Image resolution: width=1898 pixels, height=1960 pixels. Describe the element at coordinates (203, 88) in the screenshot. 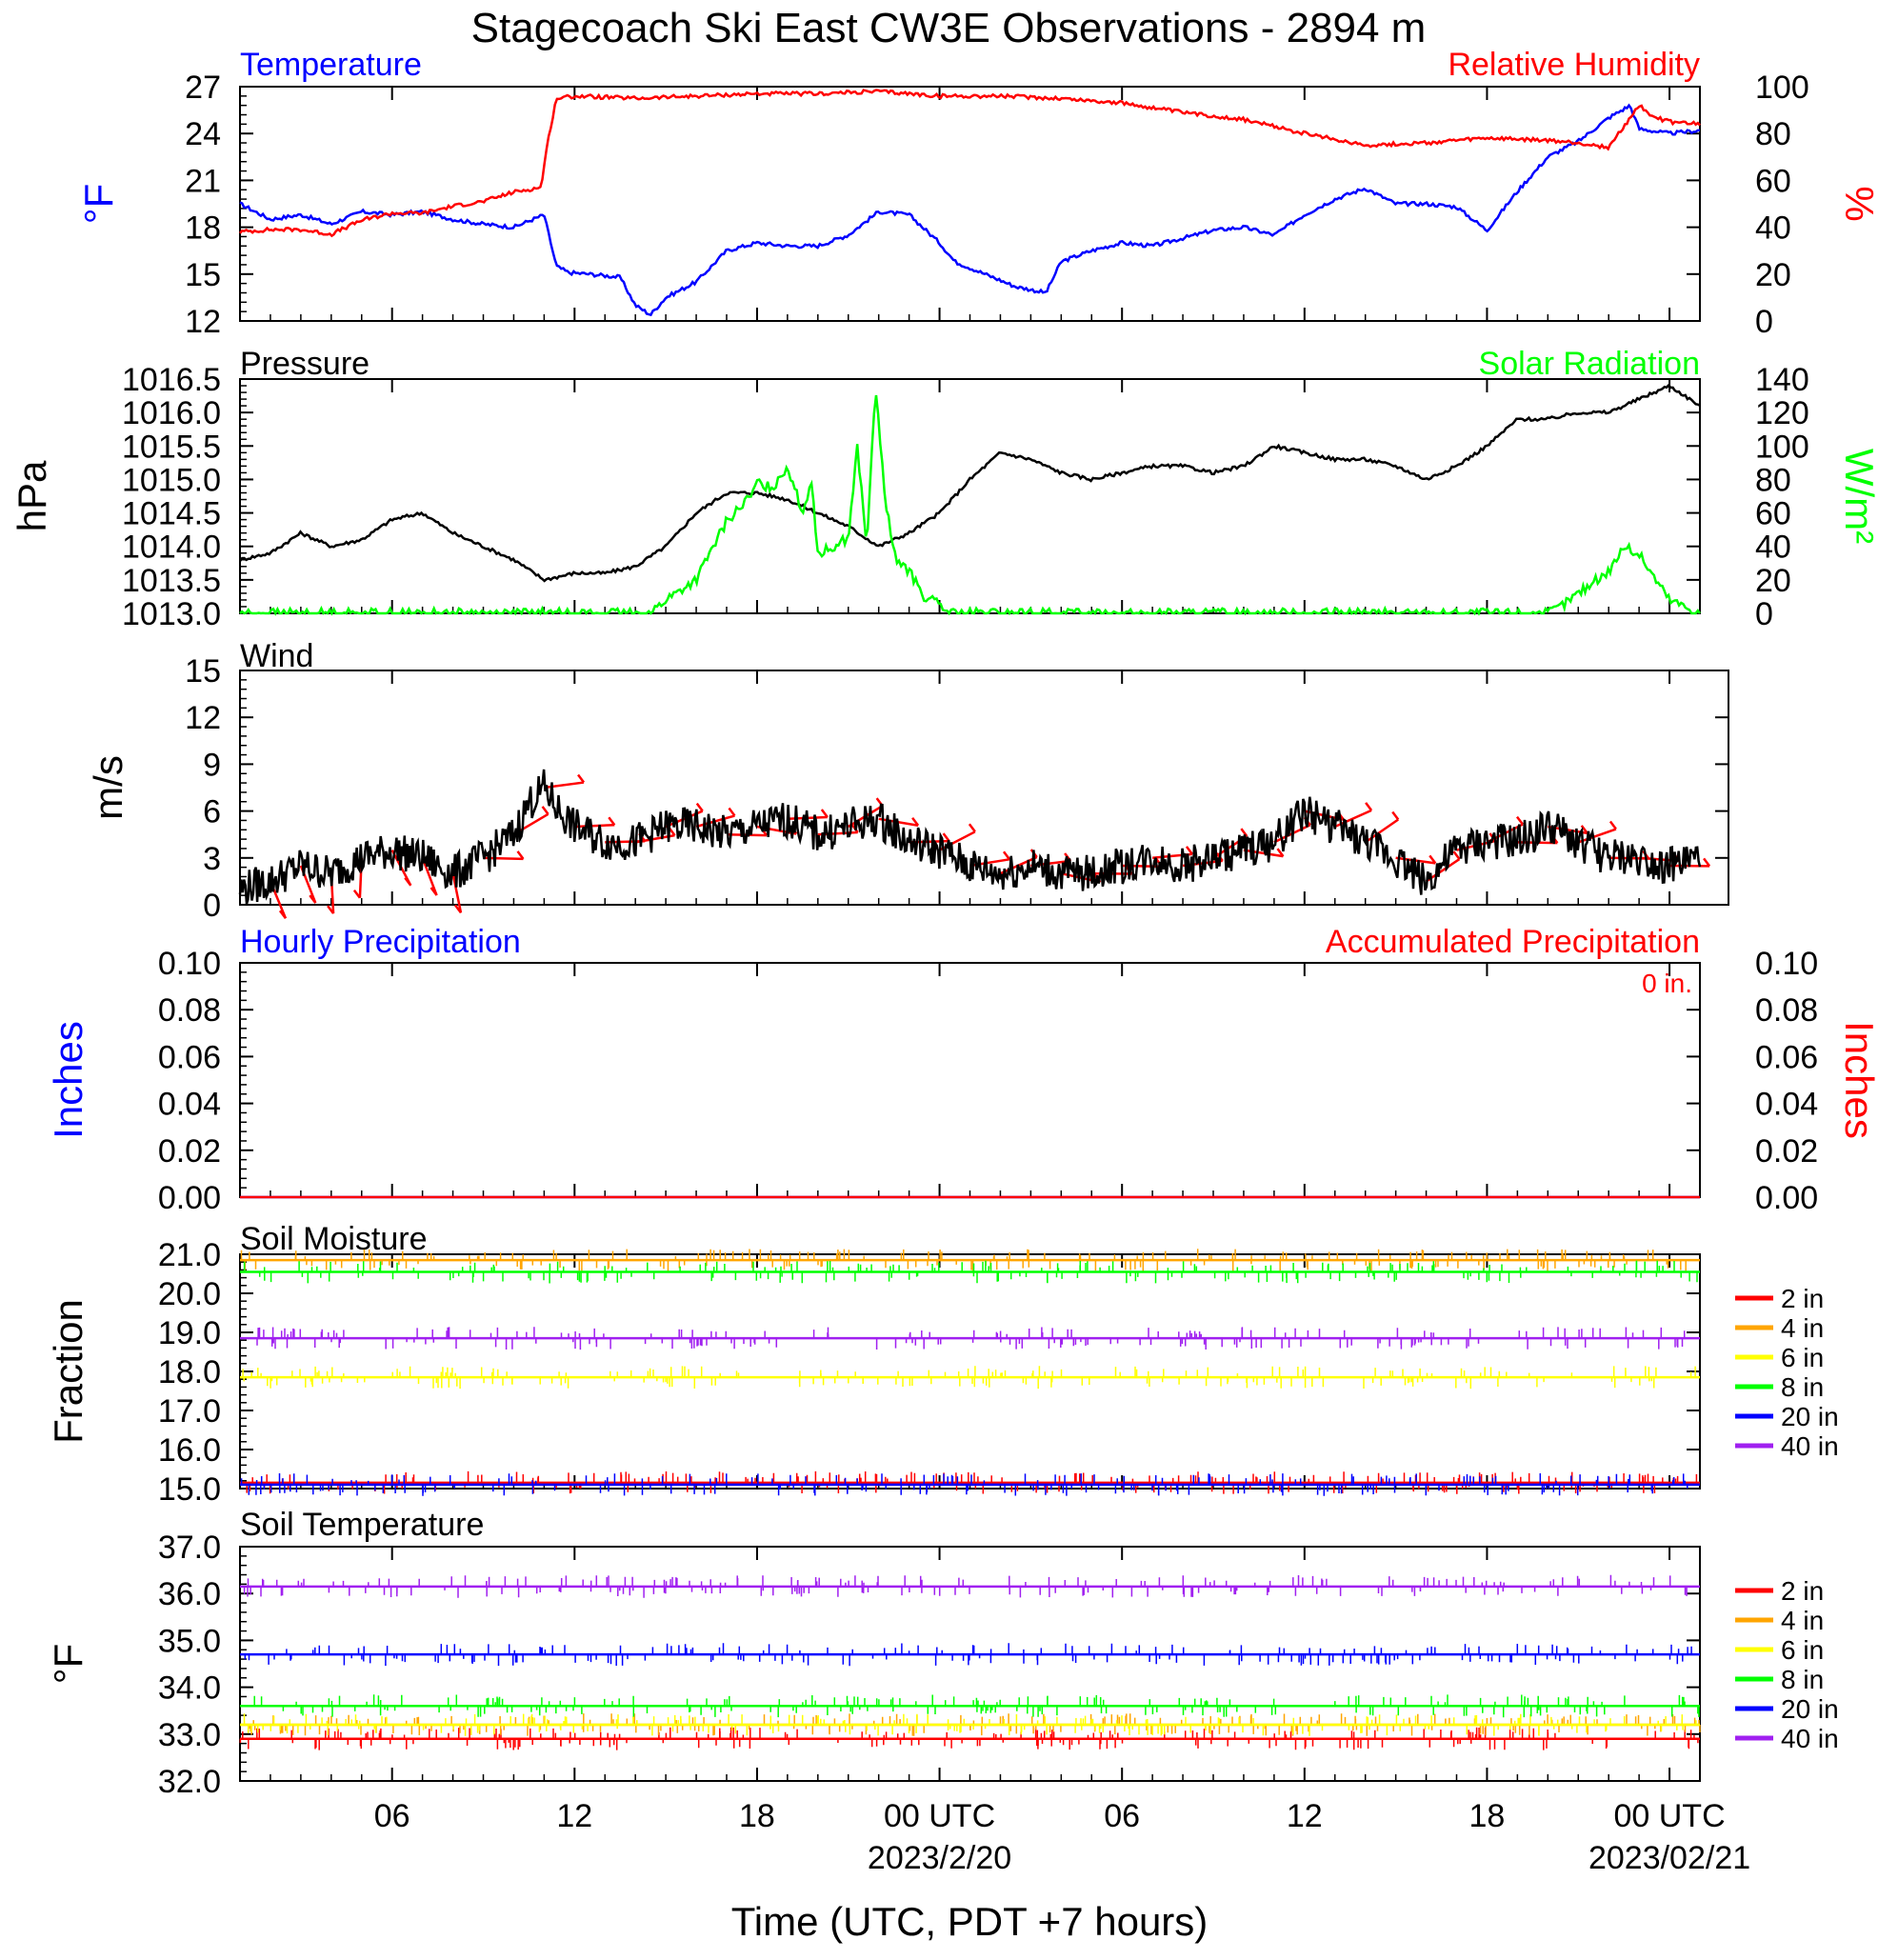

I see `y-tick-label: 27` at that location.